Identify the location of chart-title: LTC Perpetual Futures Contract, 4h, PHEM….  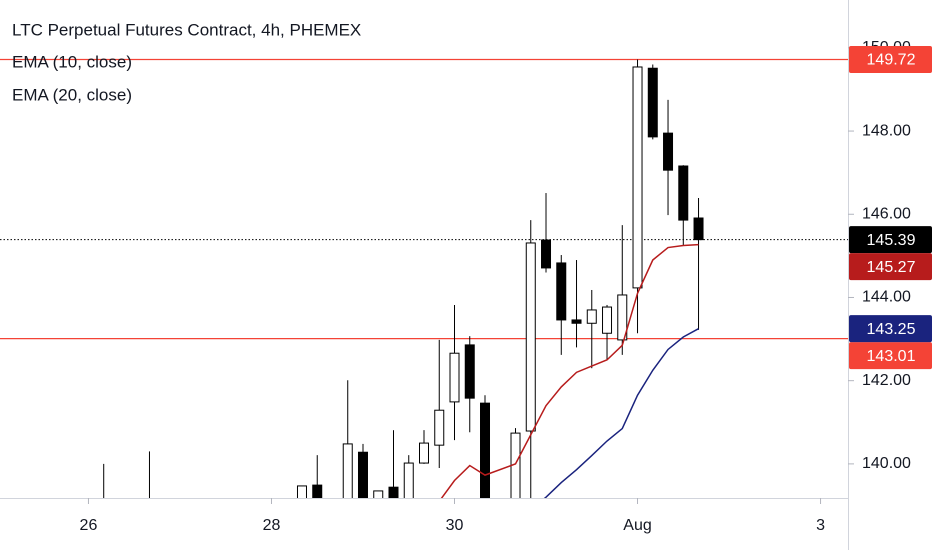
(186, 29).